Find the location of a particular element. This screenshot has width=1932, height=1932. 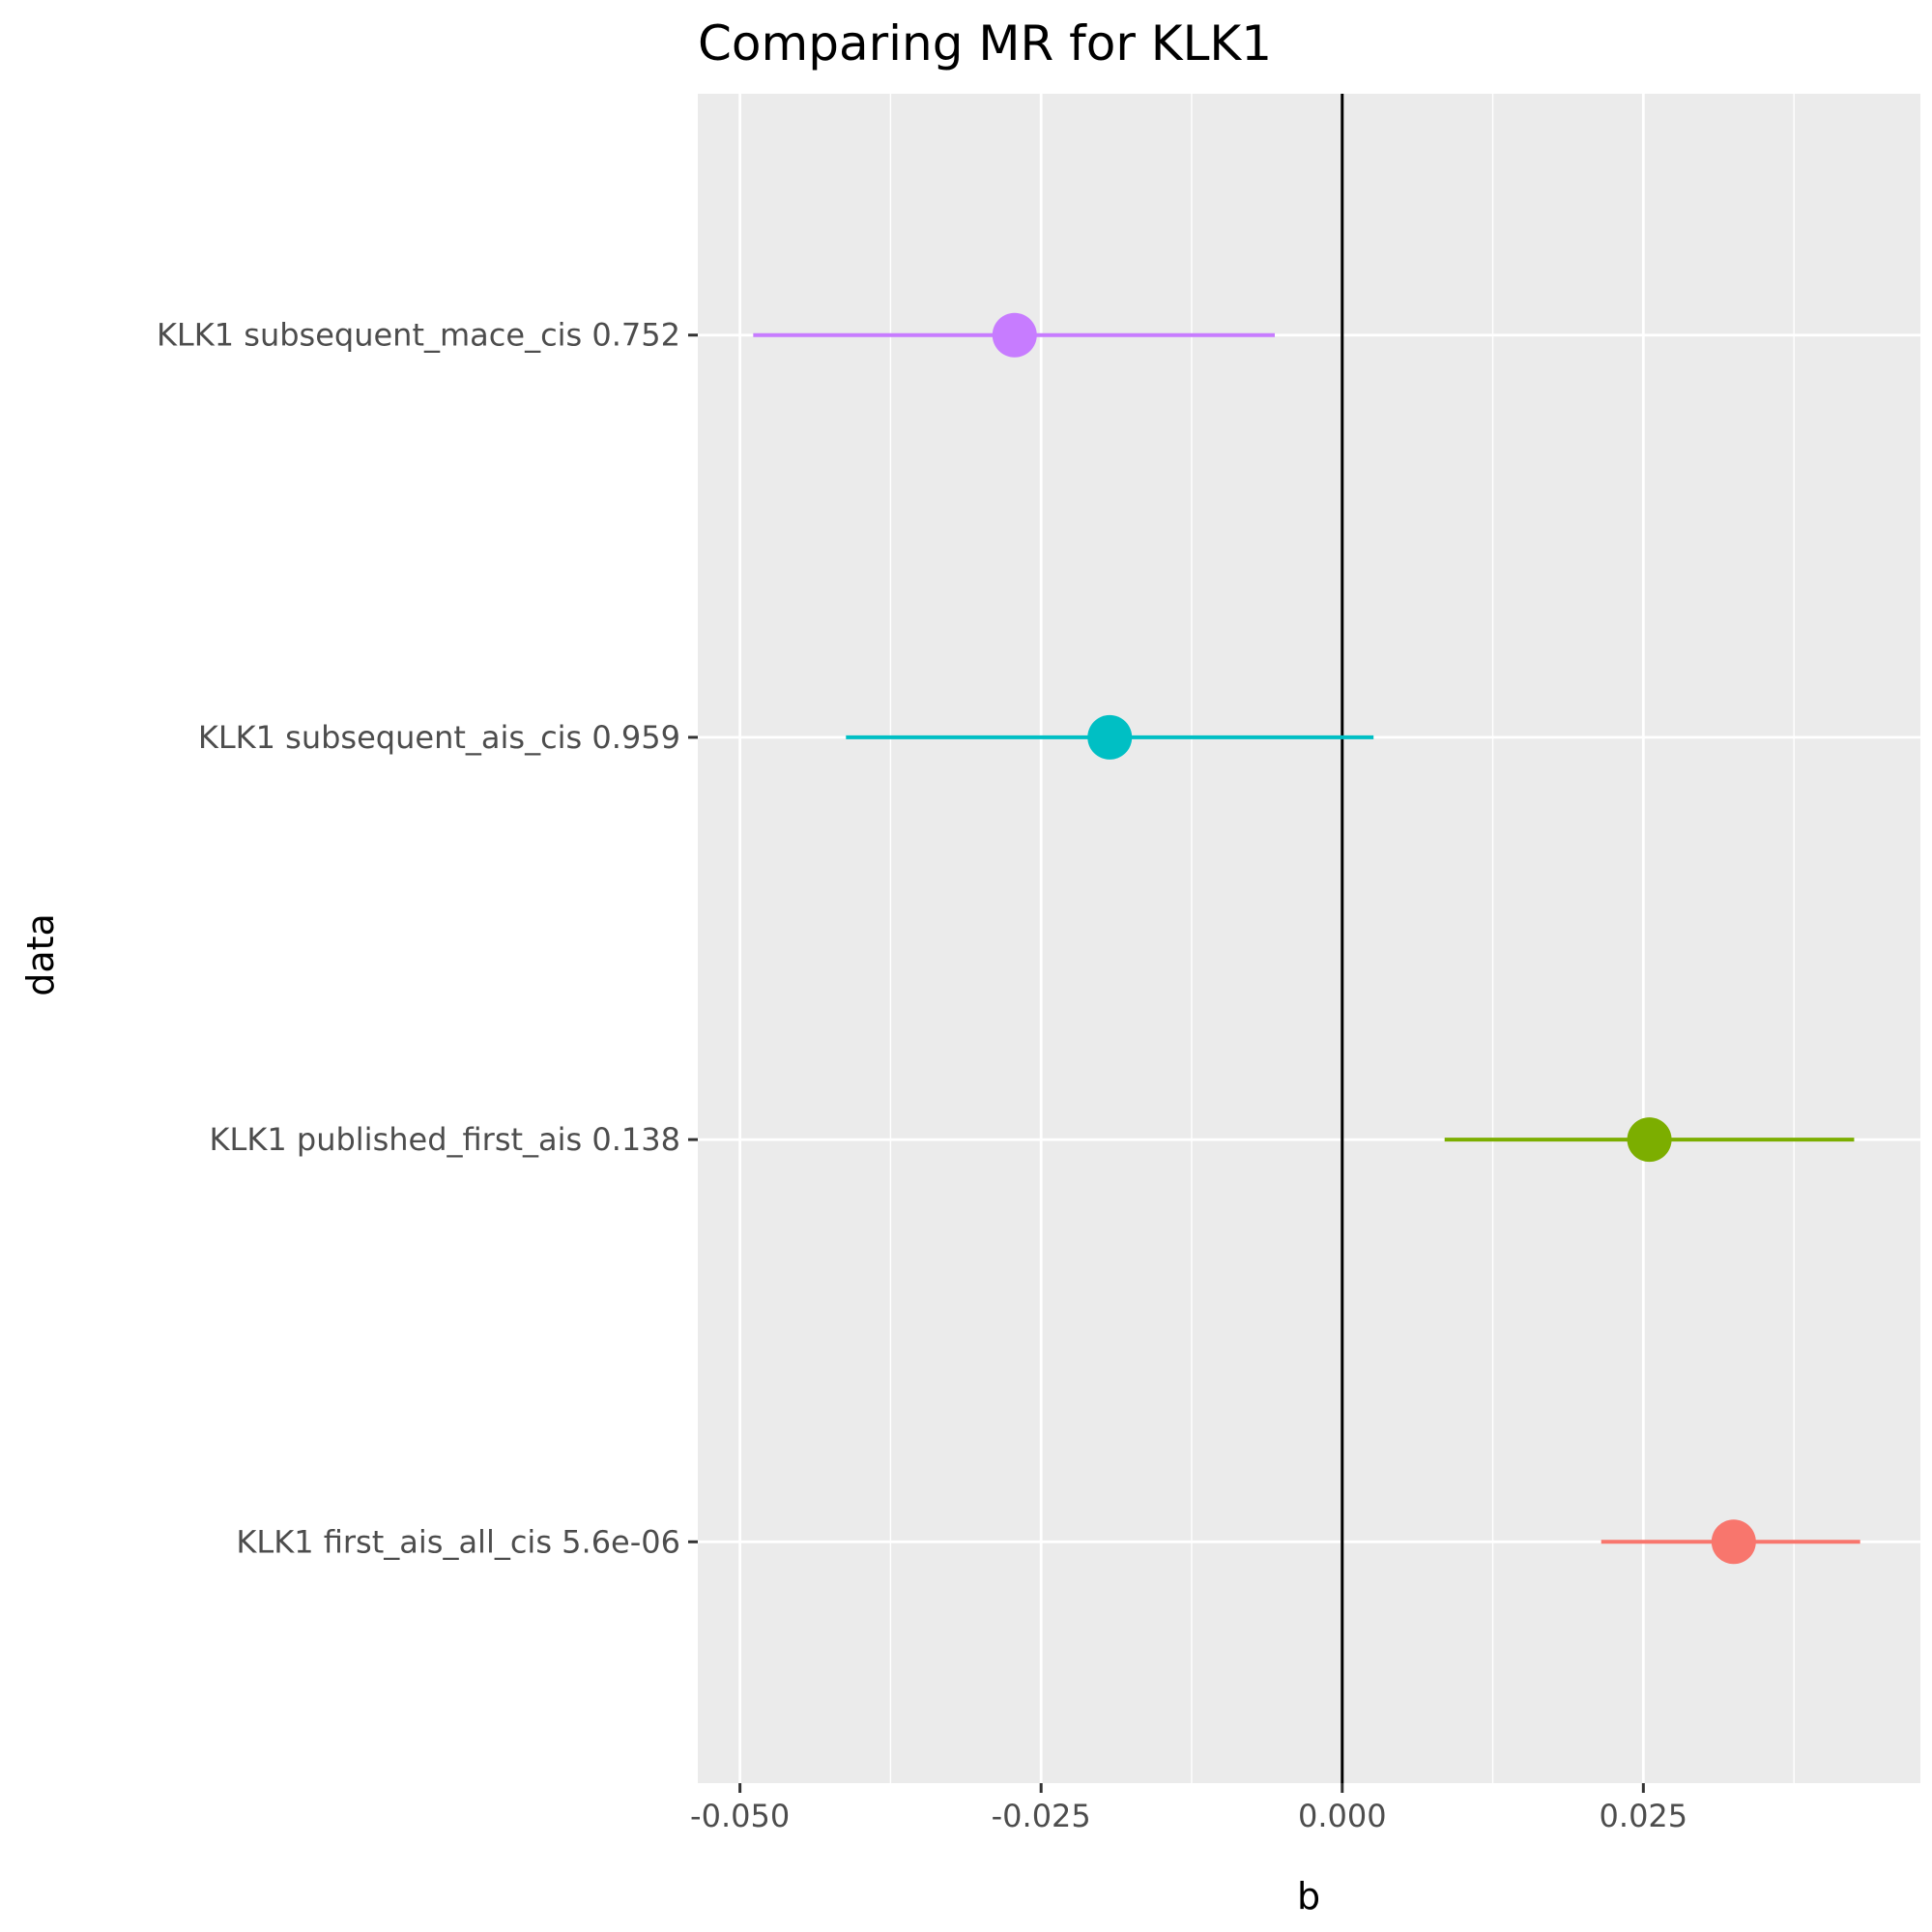

y-tick-label: KLK1 subsequent_ais_cis 0.959 is located at coordinates (439, 737).